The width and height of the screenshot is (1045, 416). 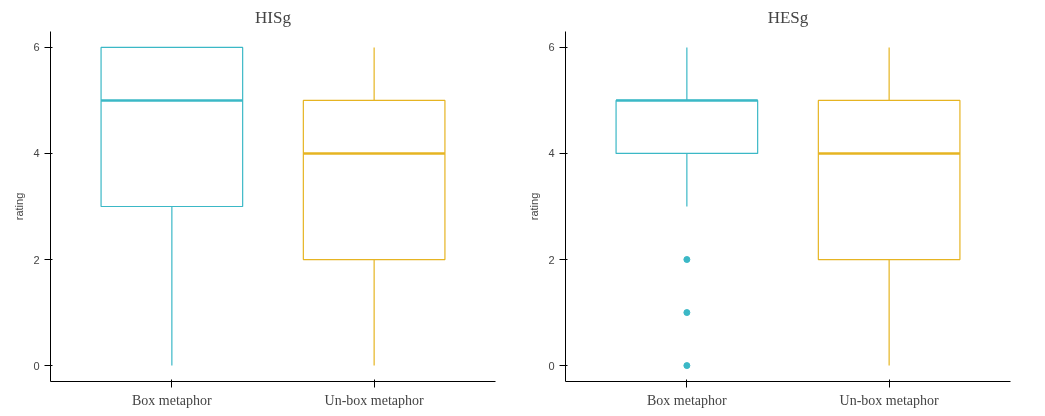 I want to click on chart-title: HESg, so click(x=788, y=17).